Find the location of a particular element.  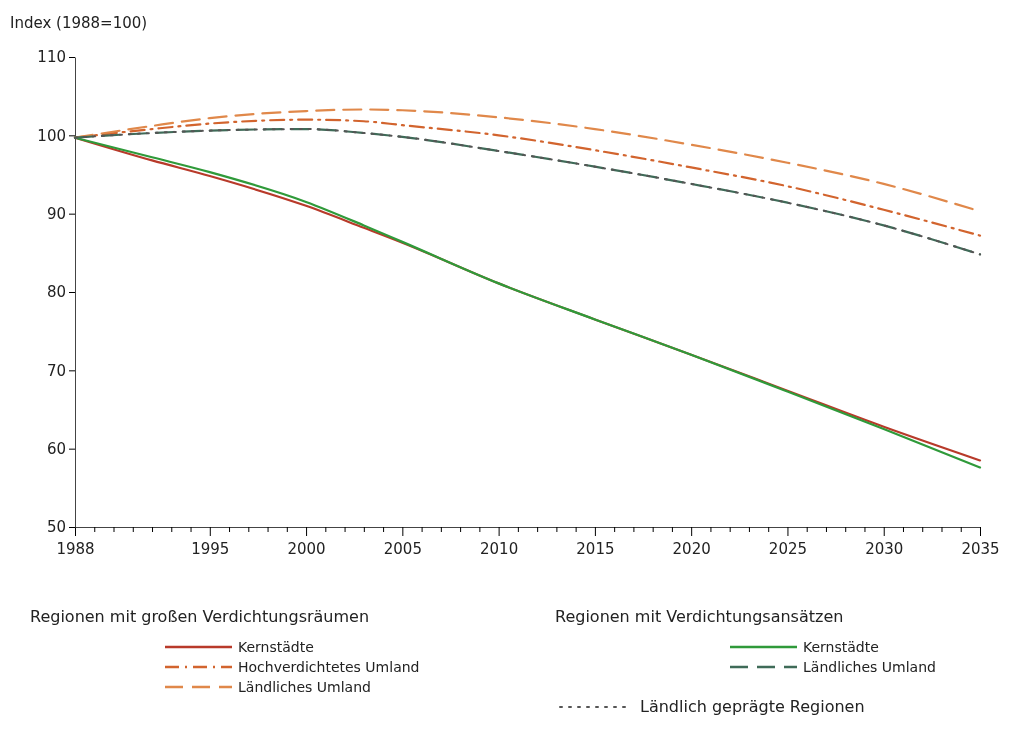

x-tick-label: 2035 is located at coordinates (980, 549).